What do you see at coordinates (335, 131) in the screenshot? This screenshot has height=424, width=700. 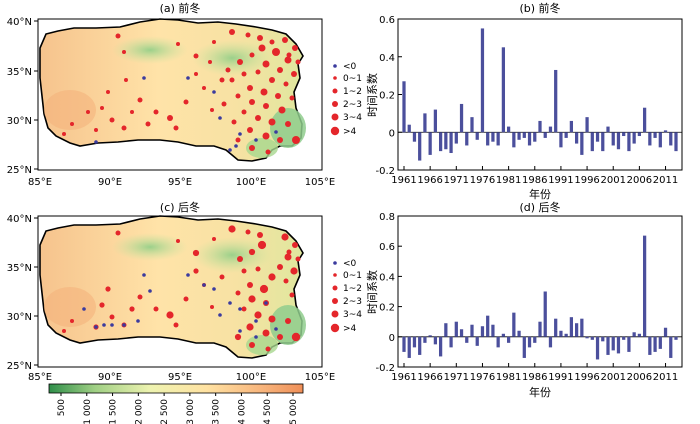 I see `legend-dot` at bounding box center [335, 131].